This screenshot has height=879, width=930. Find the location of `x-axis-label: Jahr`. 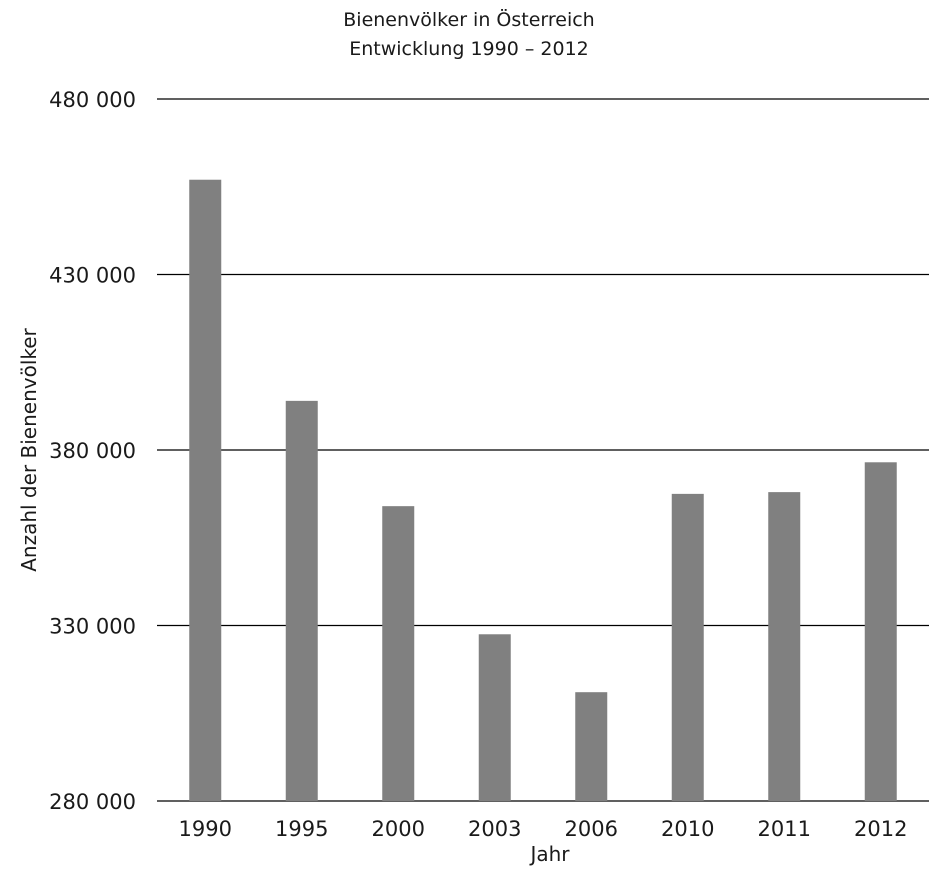

x-axis-label: Jahr is located at coordinates (549, 854).